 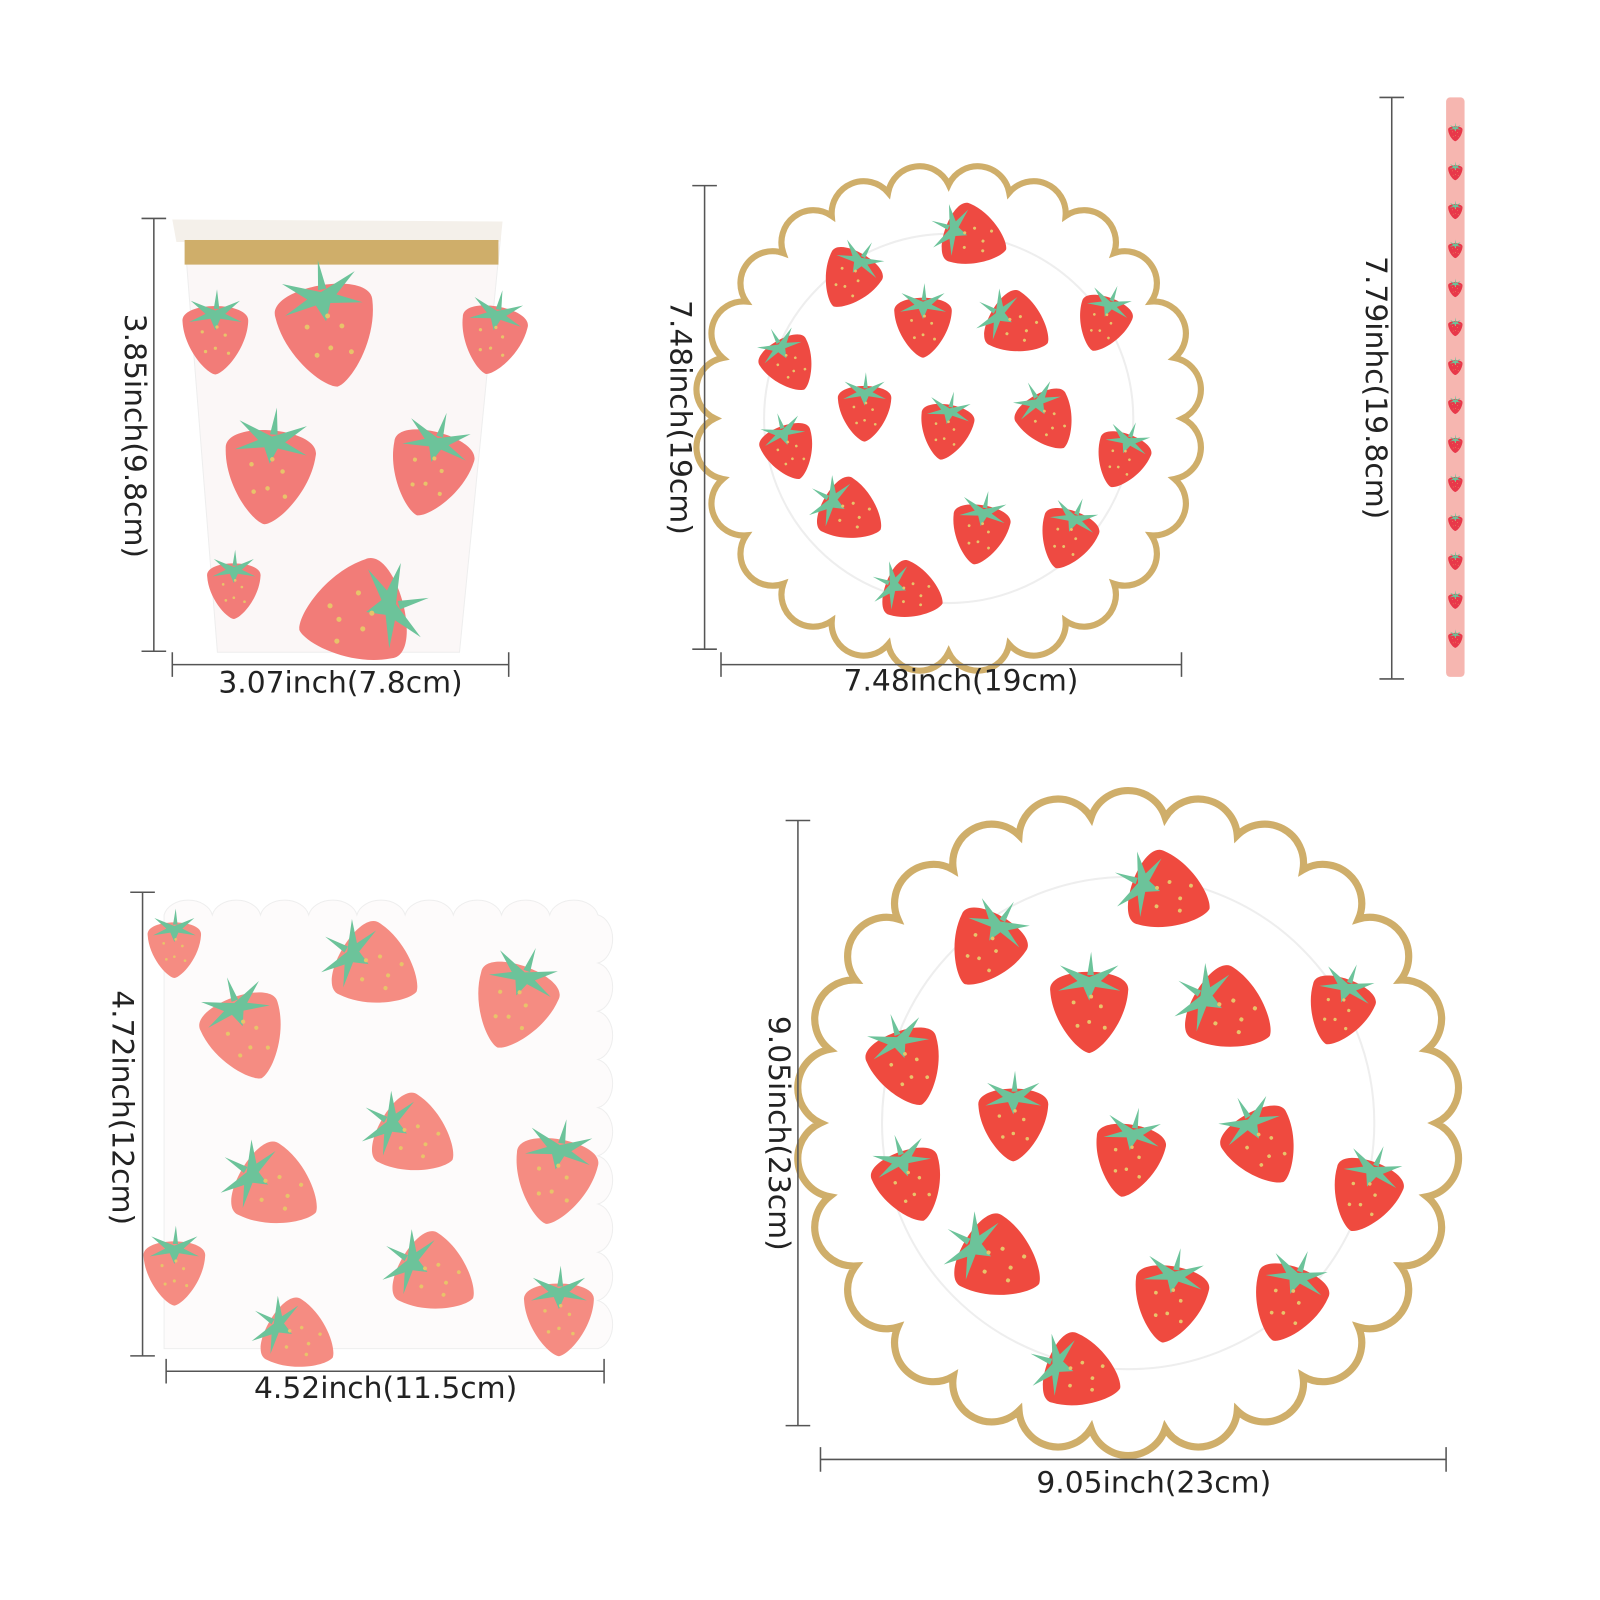 I want to click on straw, so click(x=1455, y=387).